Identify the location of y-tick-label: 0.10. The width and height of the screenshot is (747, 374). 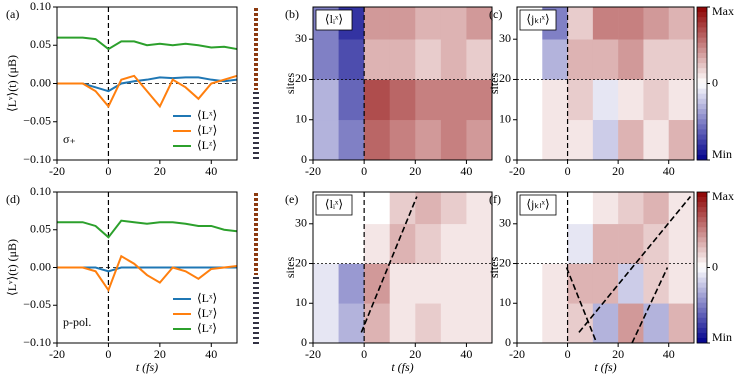
(40, 6).